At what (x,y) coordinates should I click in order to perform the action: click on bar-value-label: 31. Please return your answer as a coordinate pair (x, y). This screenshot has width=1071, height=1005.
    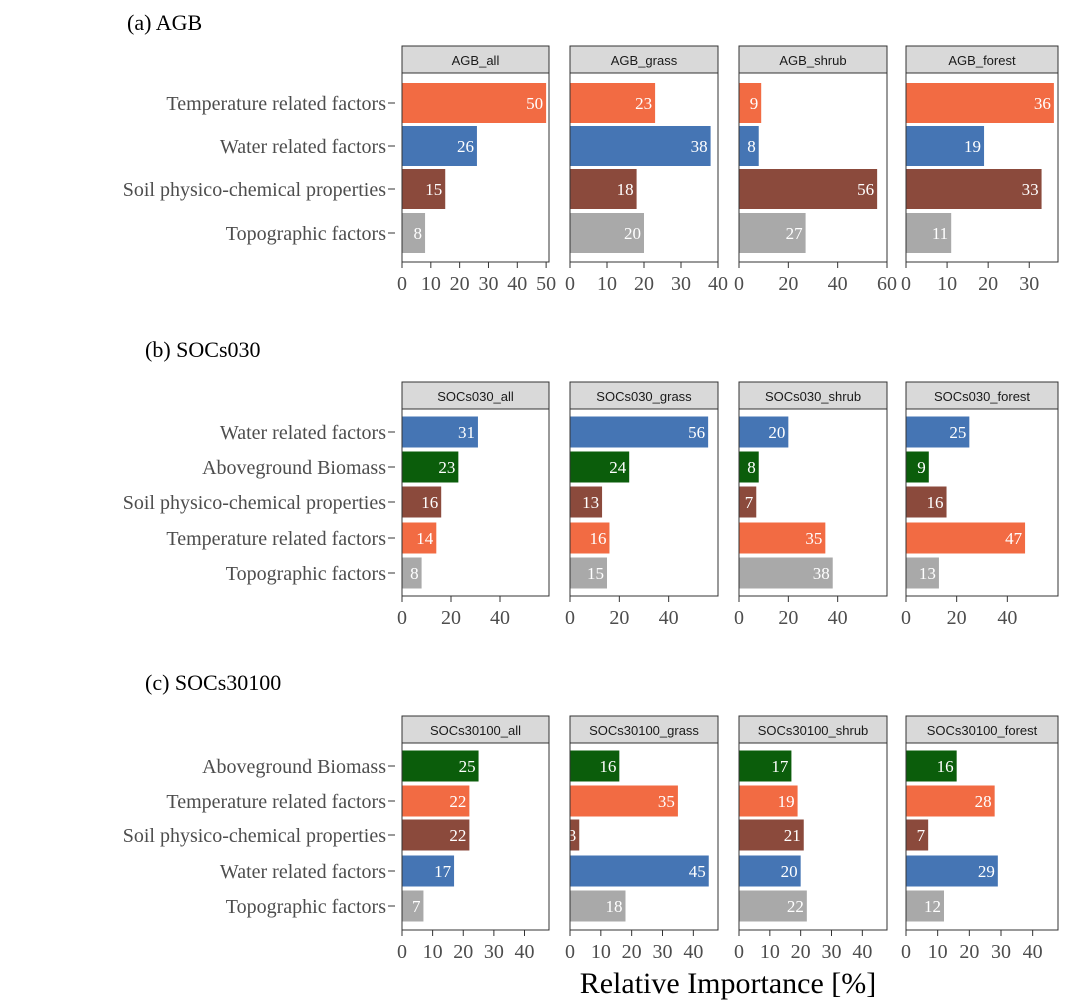
    Looking at the image, I should click on (466, 432).